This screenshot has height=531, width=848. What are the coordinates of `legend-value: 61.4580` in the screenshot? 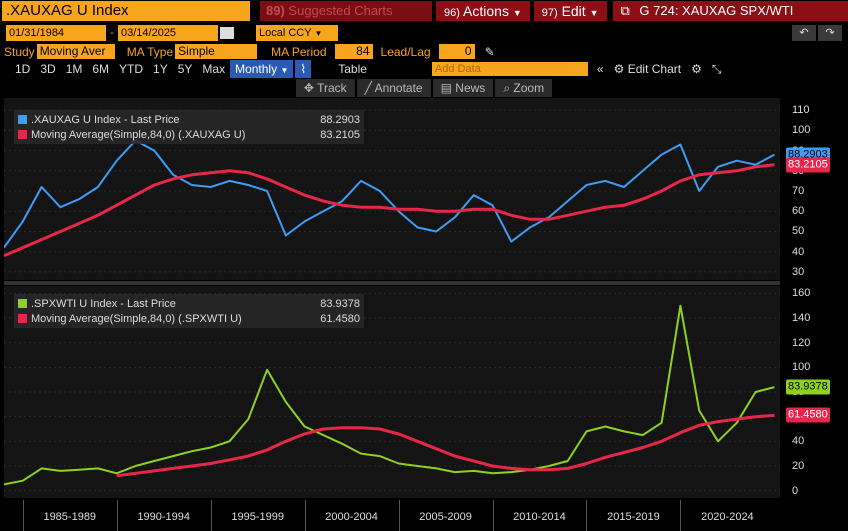 It's located at (340, 318).